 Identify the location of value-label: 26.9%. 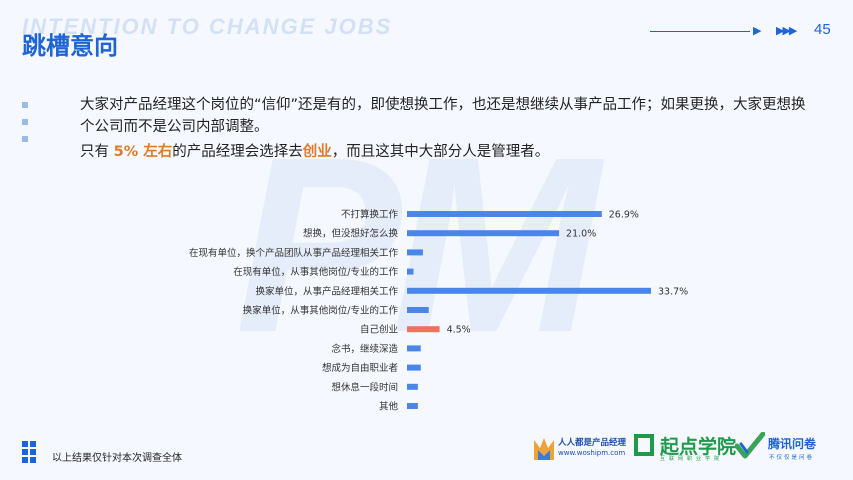
(624, 215).